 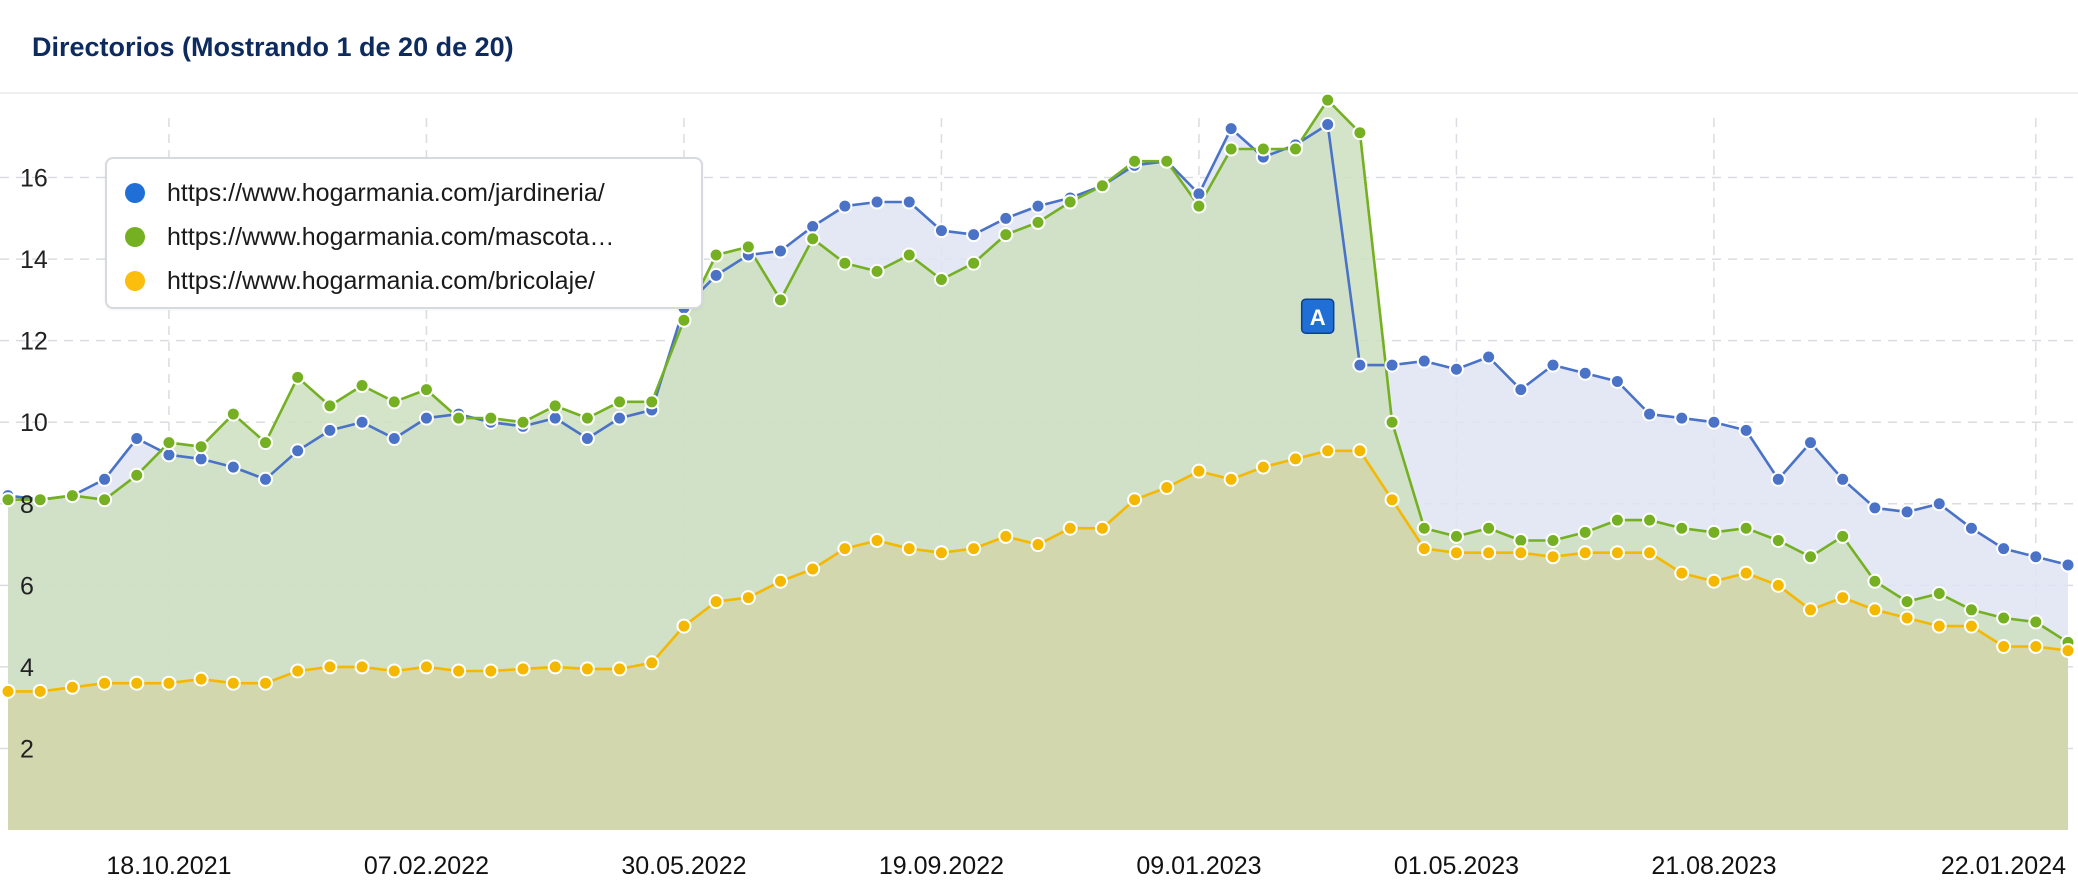 I want to click on x-tick-label: 19.09.2022, so click(x=941, y=866).